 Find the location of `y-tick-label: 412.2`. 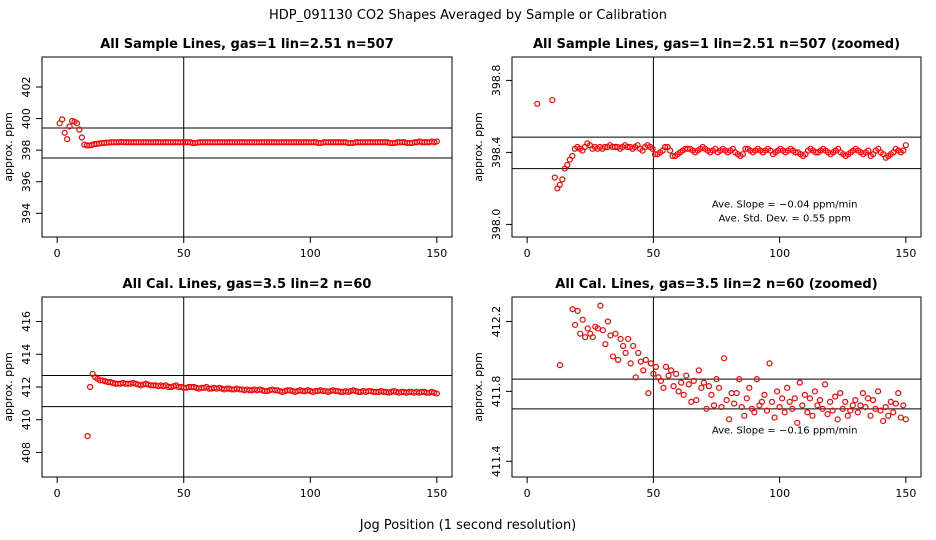

y-tick-label: 412.2 is located at coordinates (496, 322).